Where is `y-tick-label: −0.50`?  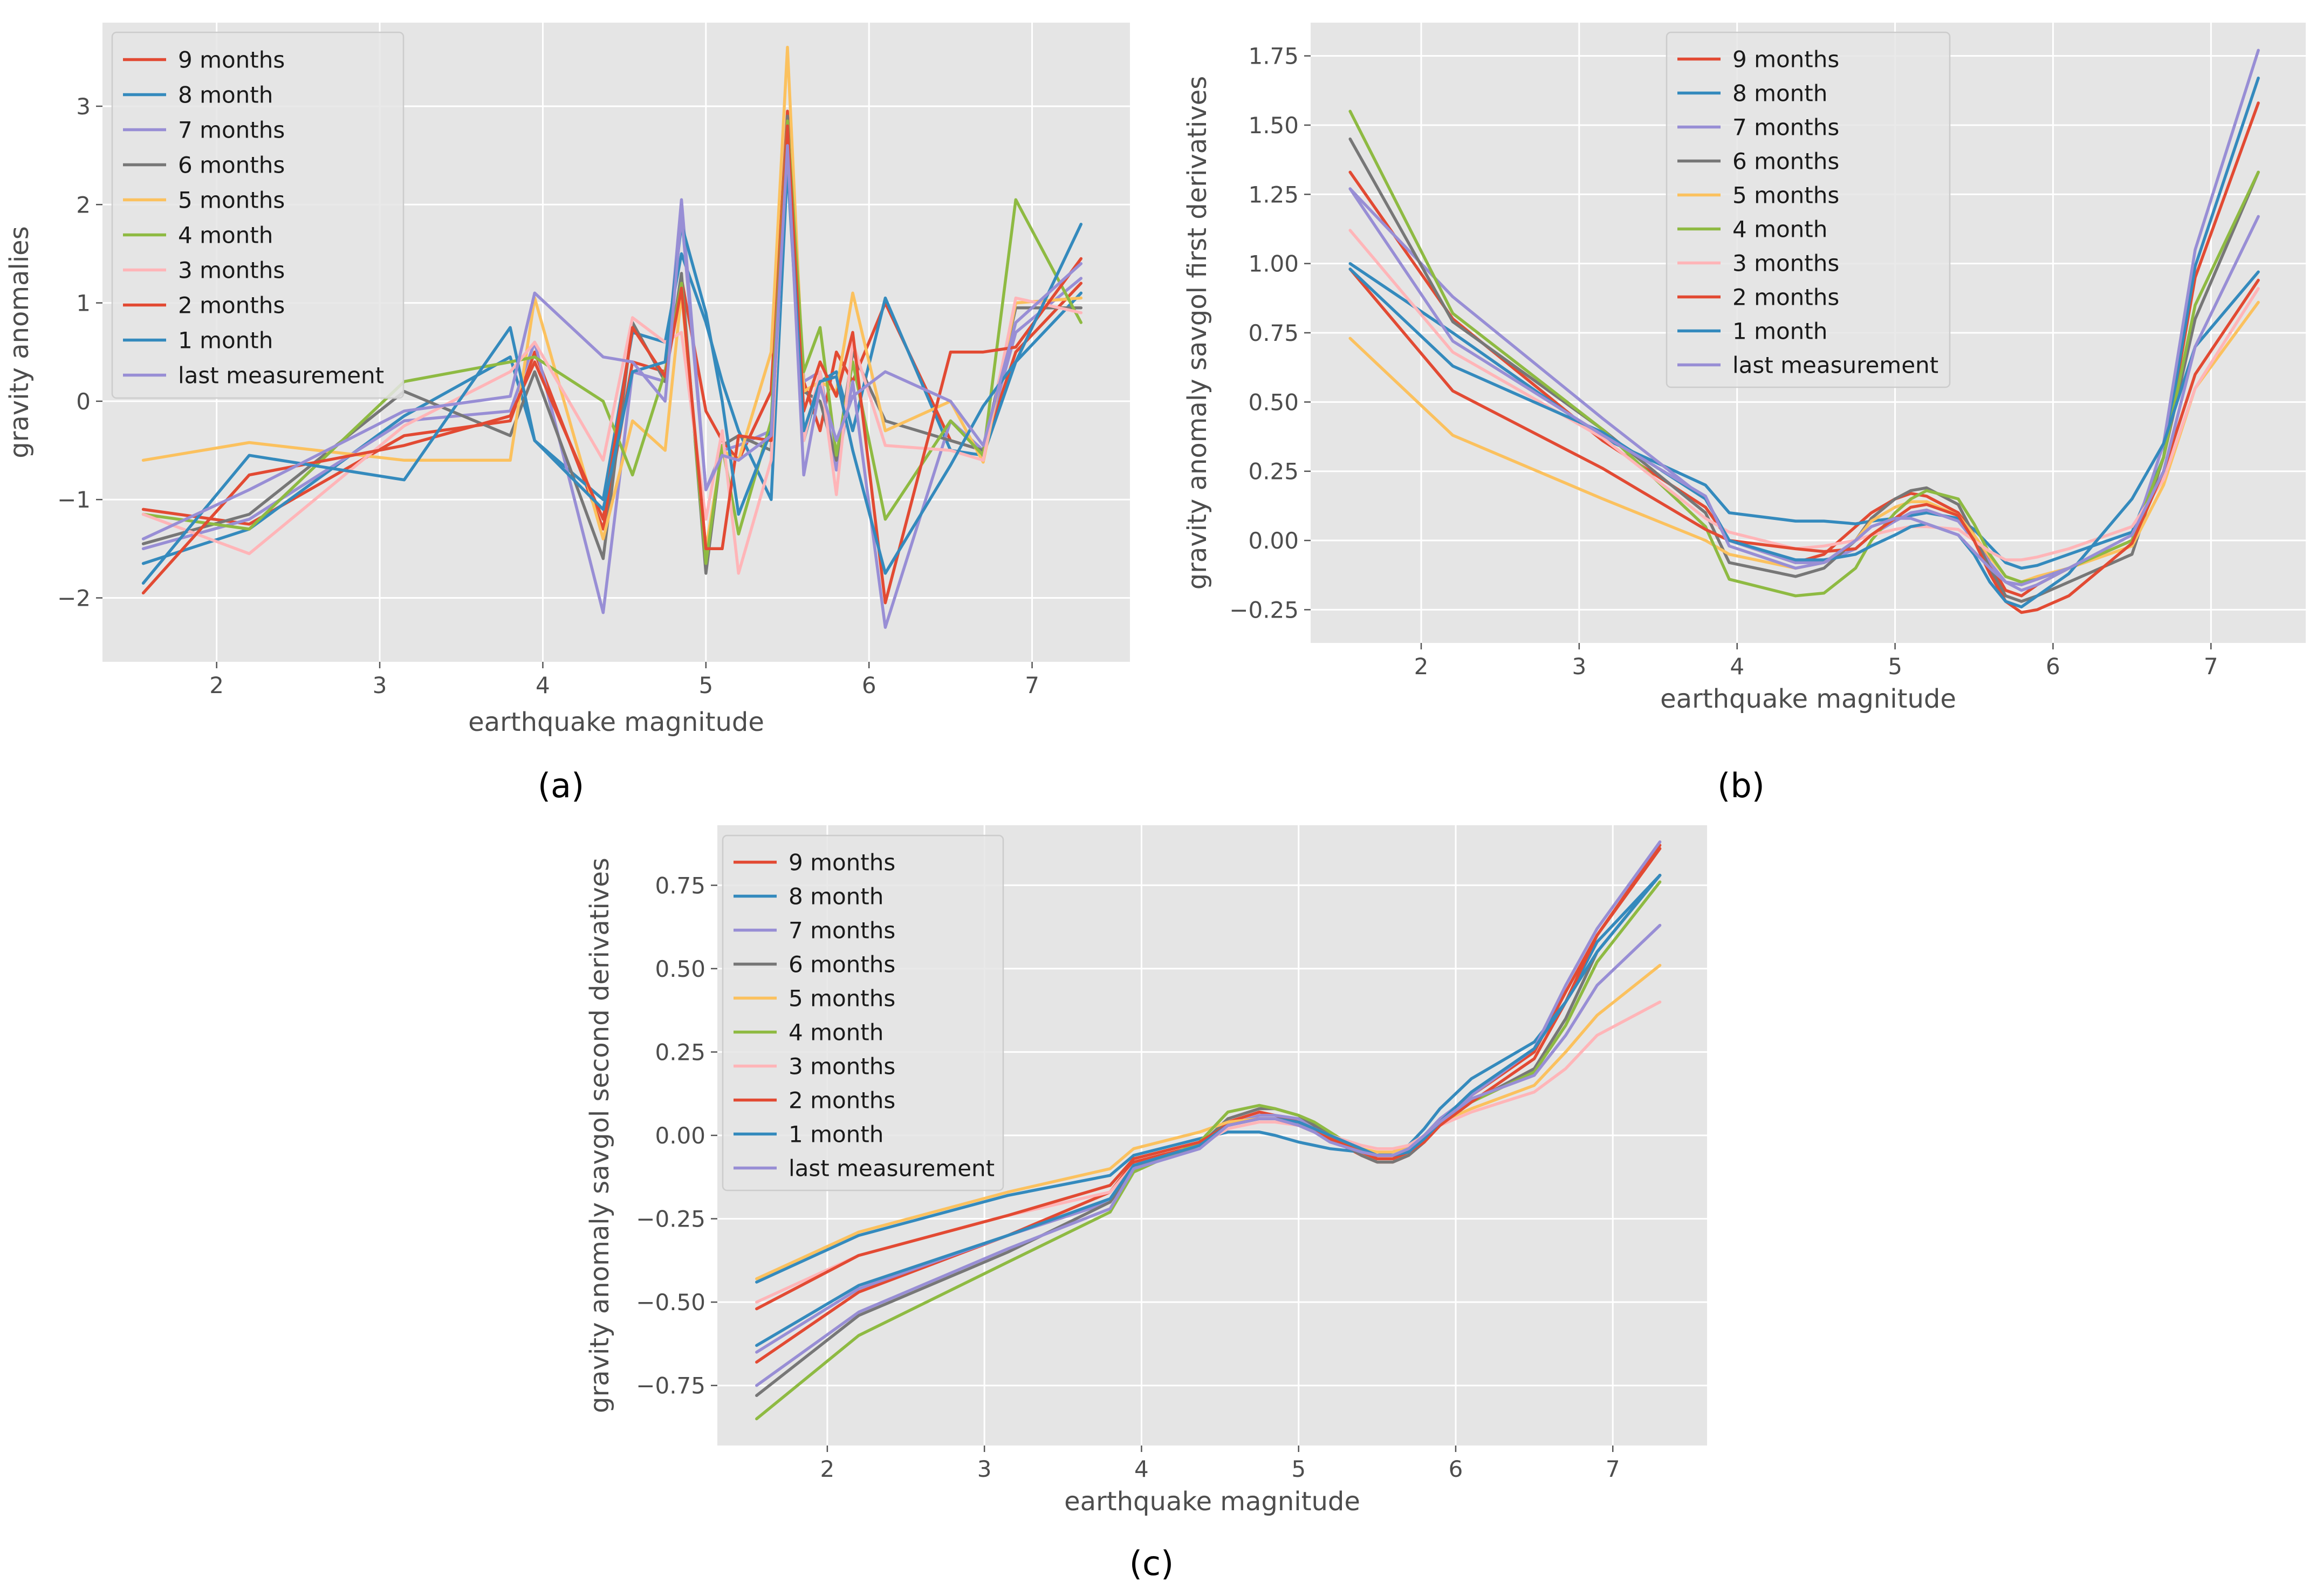 y-tick-label: −0.50 is located at coordinates (670, 1302).